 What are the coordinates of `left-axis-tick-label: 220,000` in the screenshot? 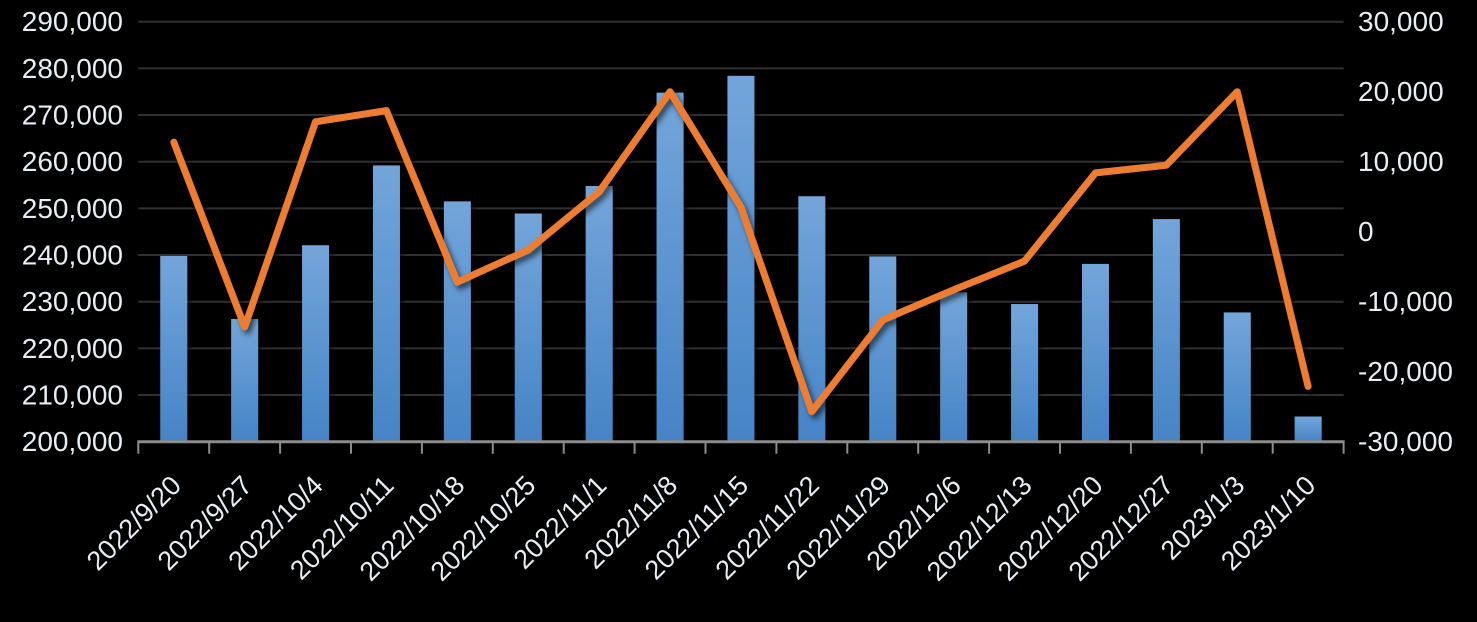 It's located at (72, 348).